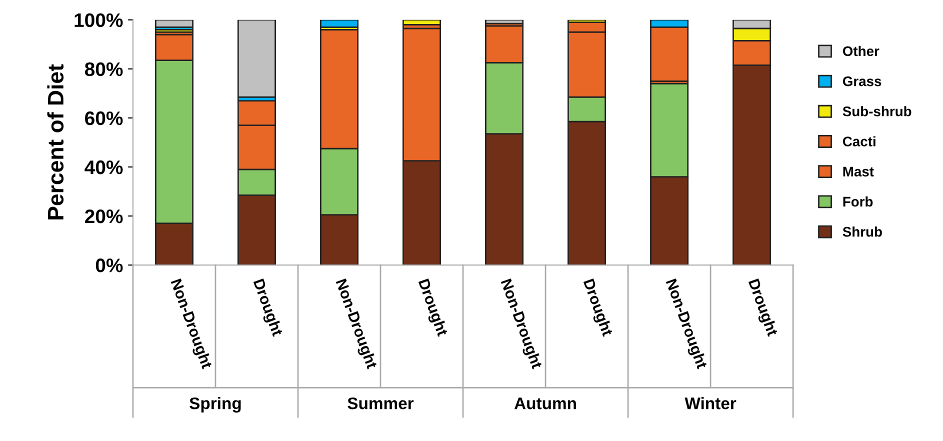 The image size is (943, 441). What do you see at coordinates (109, 265) in the screenshot?
I see `y-tick-label: 0%` at bounding box center [109, 265].